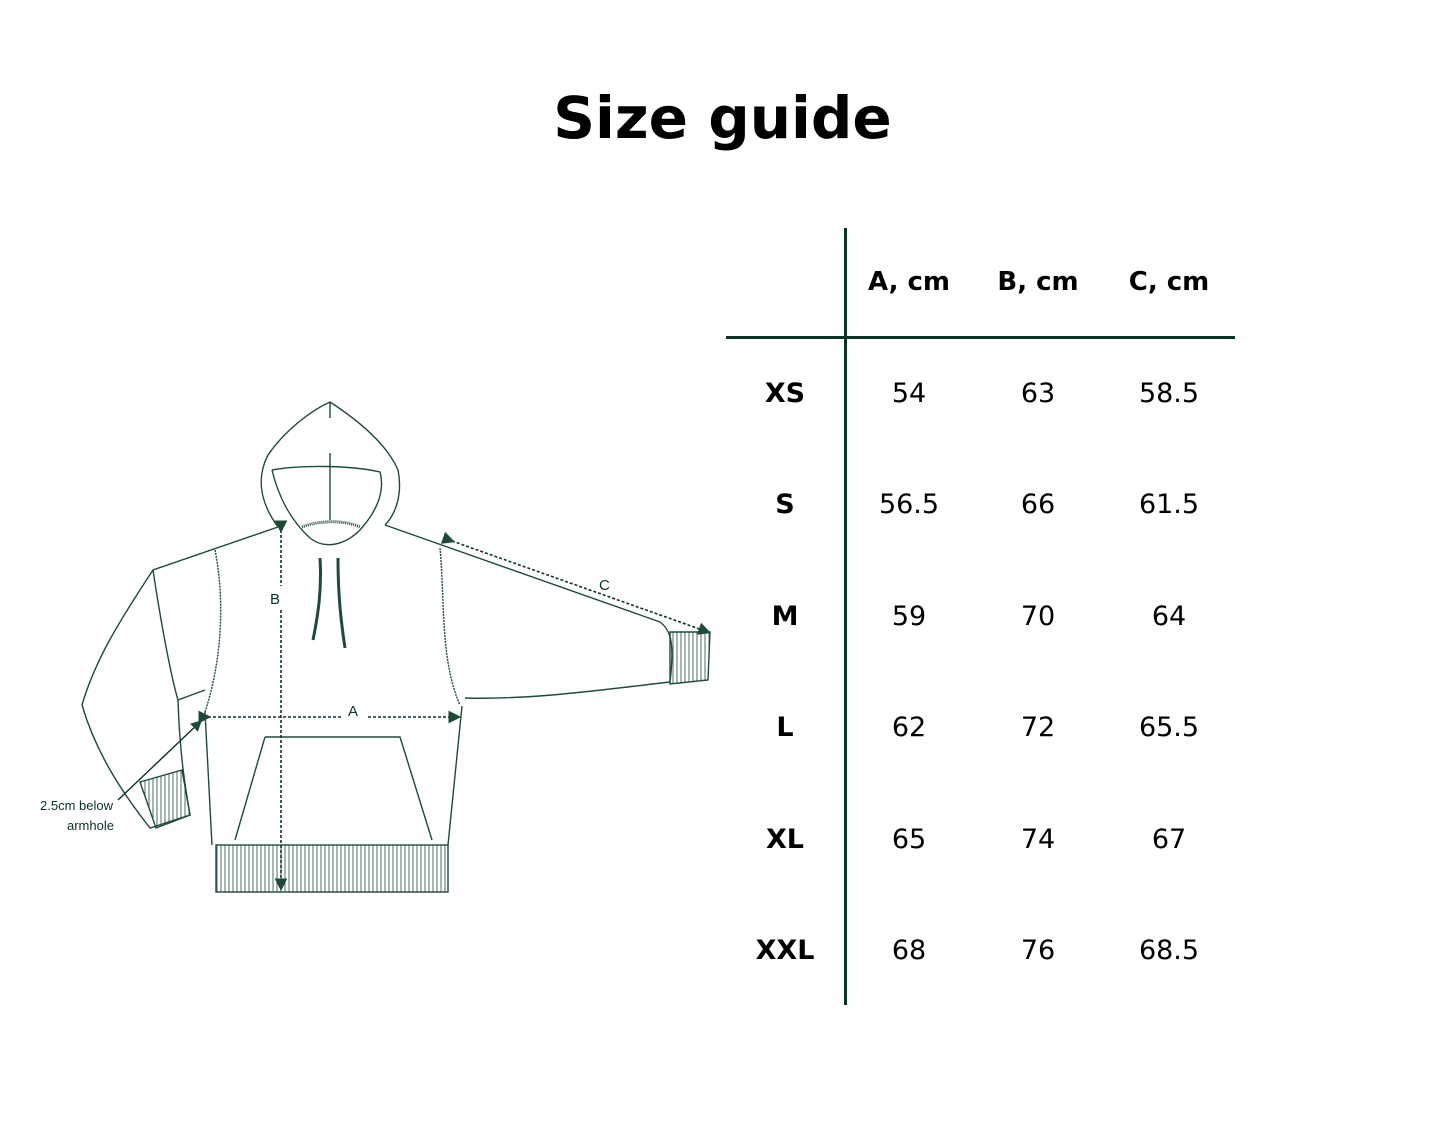  Describe the element at coordinates (604, 585) in the screenshot. I see `label-c: C` at that location.